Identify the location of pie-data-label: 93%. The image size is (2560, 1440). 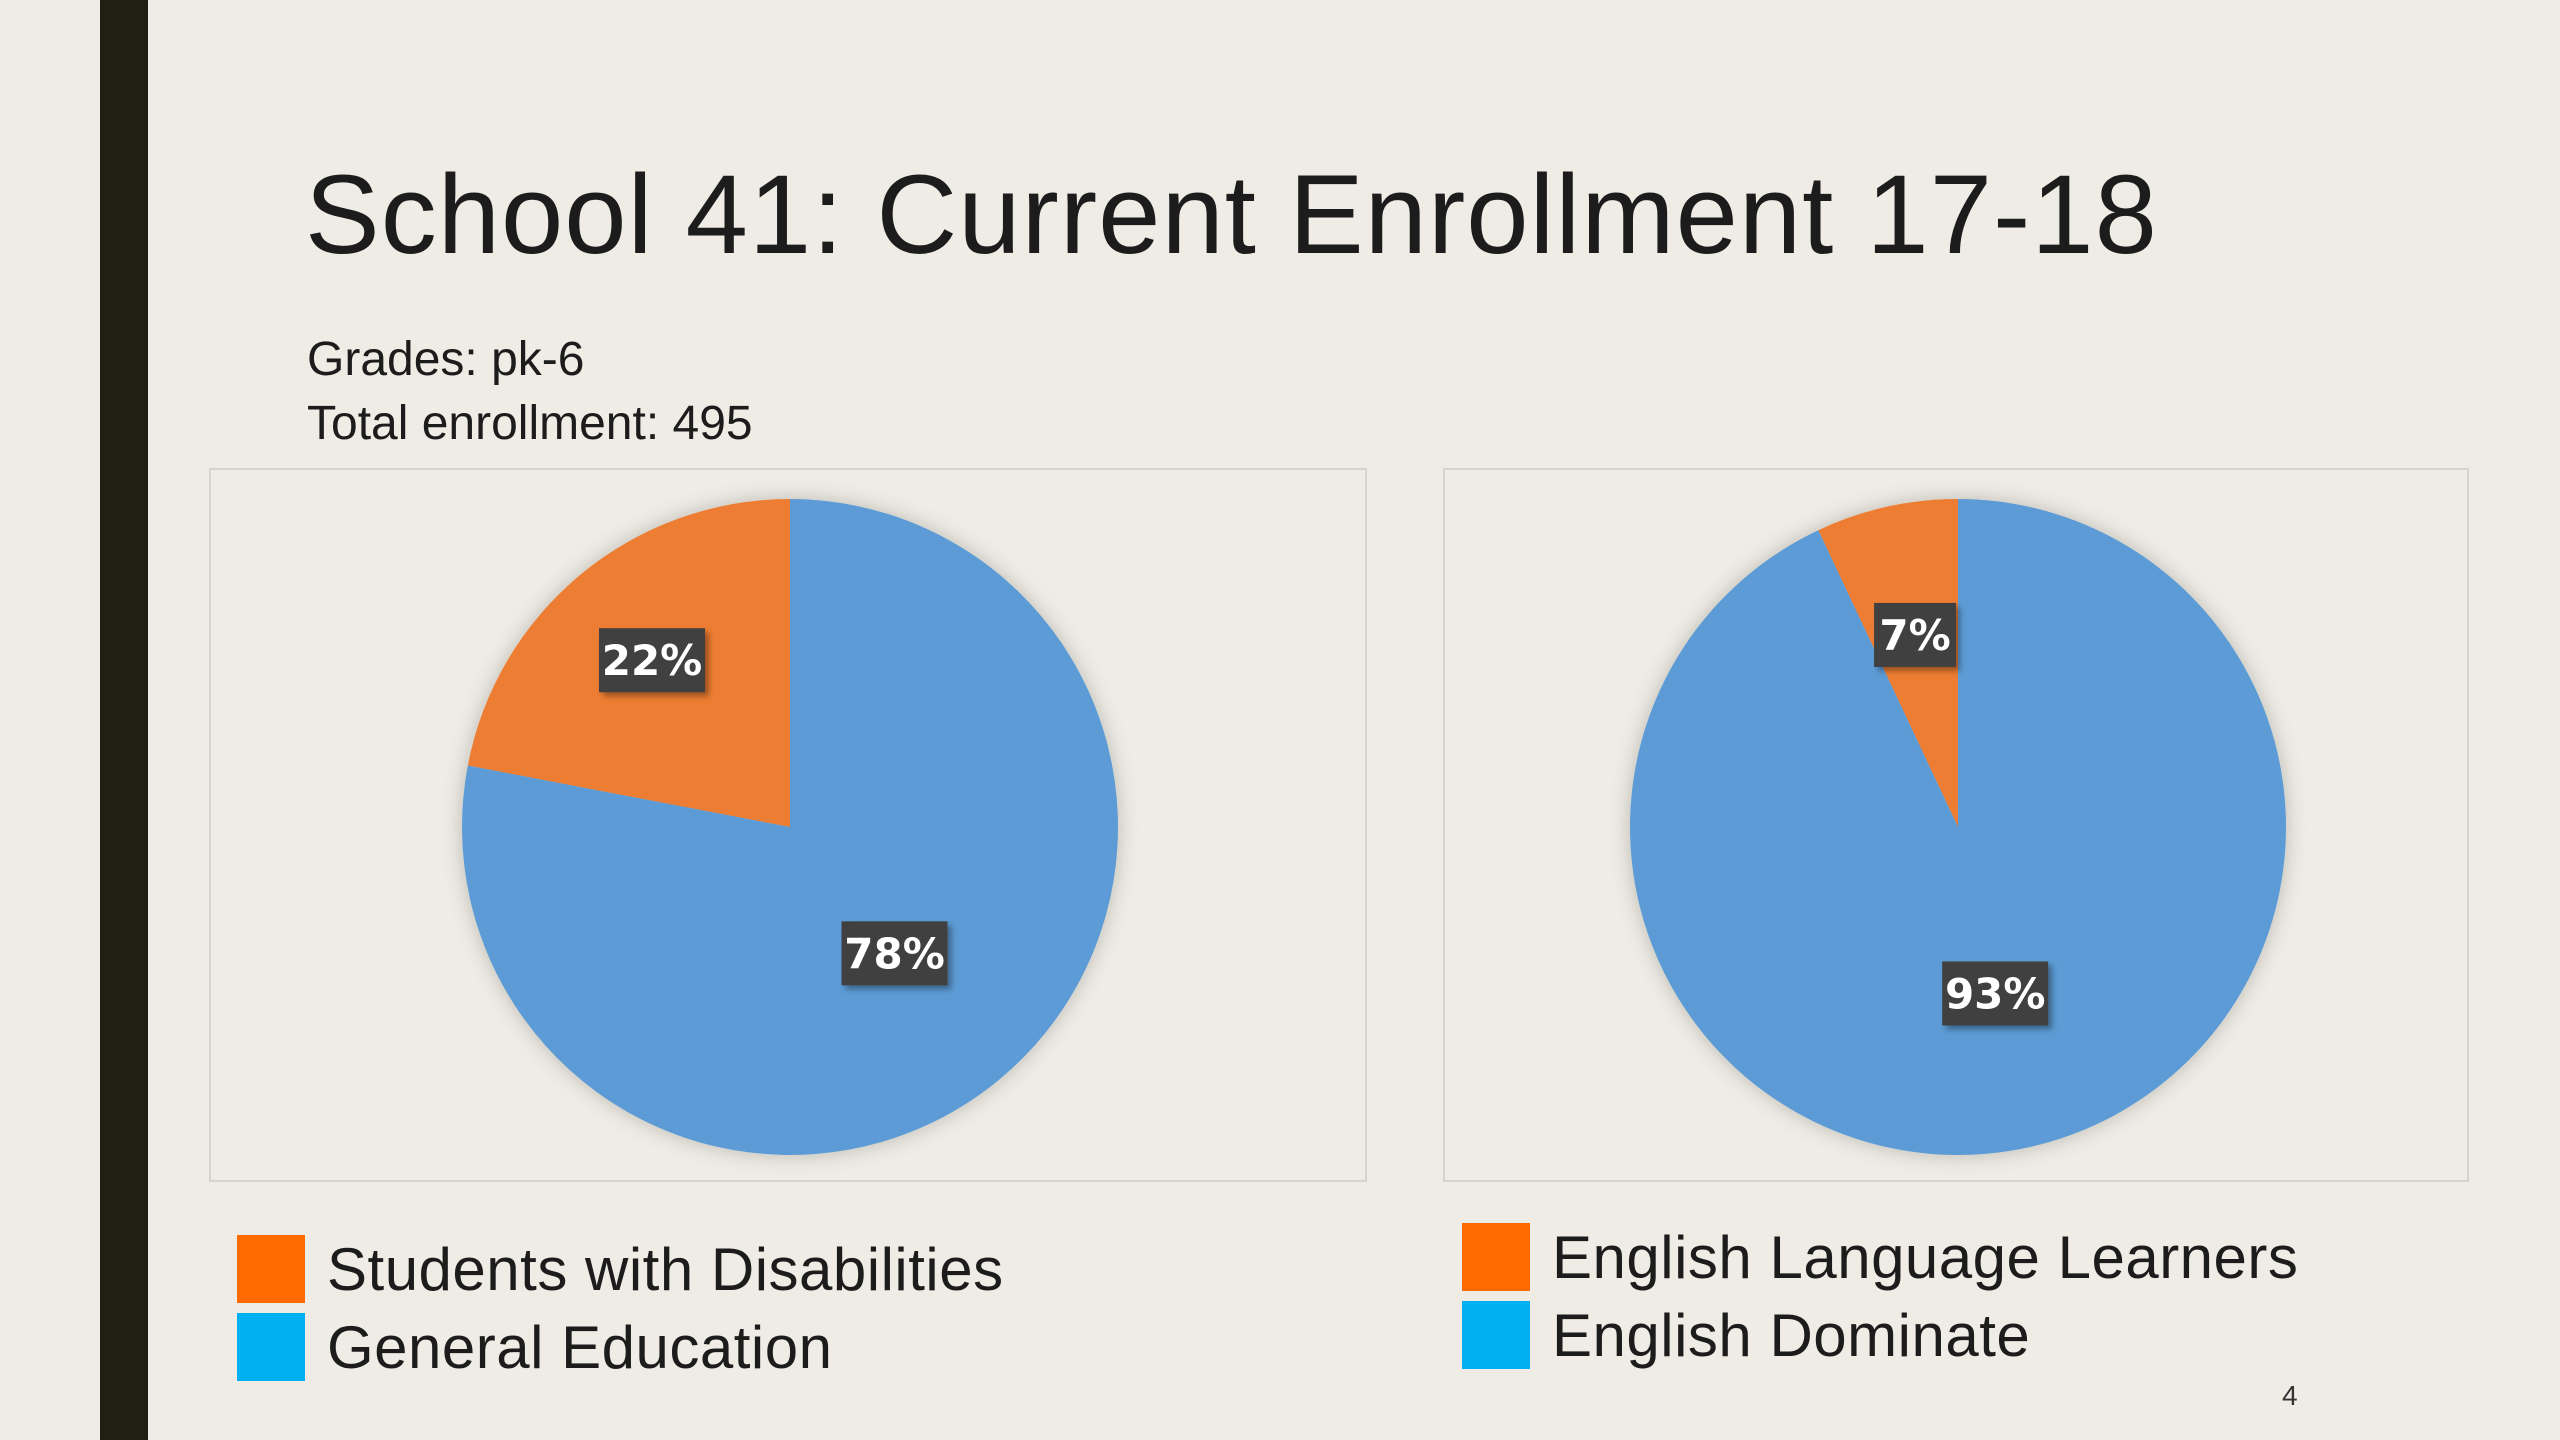
(1995, 993).